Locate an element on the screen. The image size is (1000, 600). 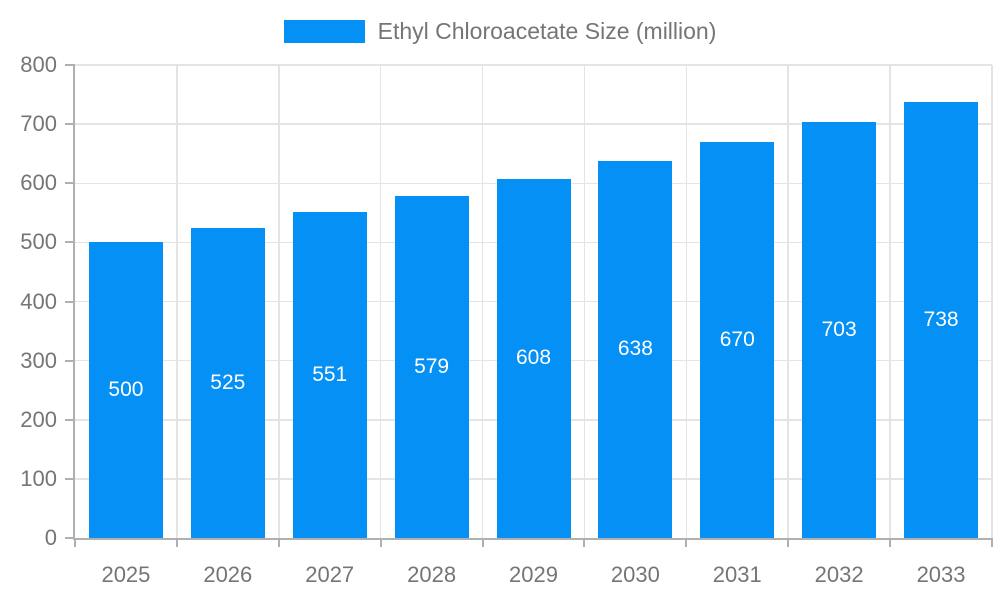
legend-item: Ethyl Chloroacetate Size (million) is located at coordinates (500, 31).